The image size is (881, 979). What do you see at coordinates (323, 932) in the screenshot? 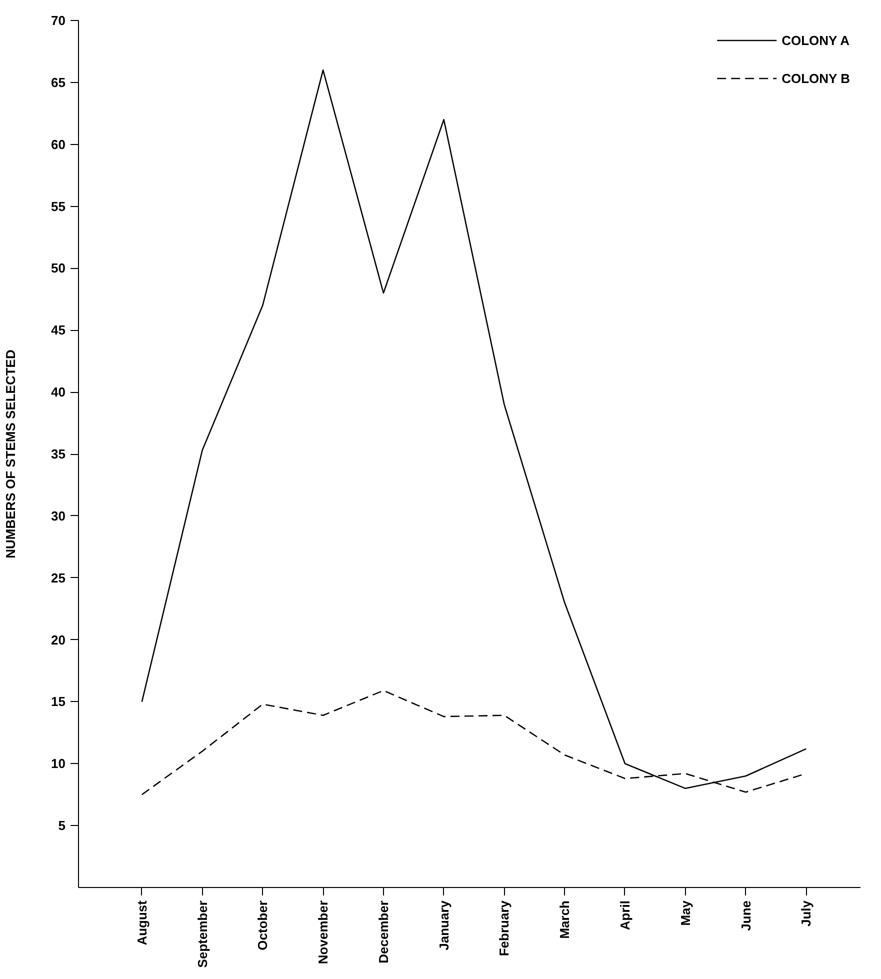
I see `x-tick-label: November` at bounding box center [323, 932].